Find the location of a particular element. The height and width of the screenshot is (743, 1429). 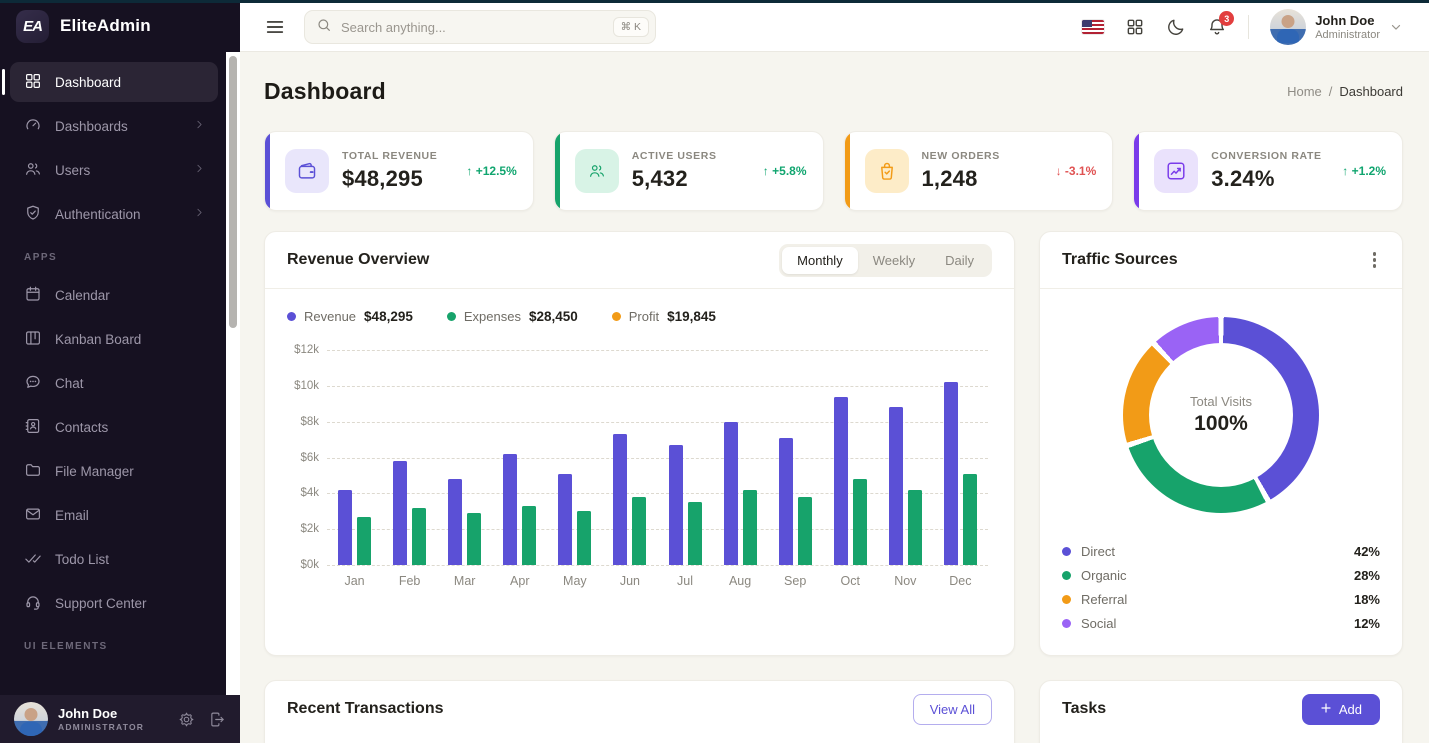

revenue-bar-jul is located at coordinates (675, 504).